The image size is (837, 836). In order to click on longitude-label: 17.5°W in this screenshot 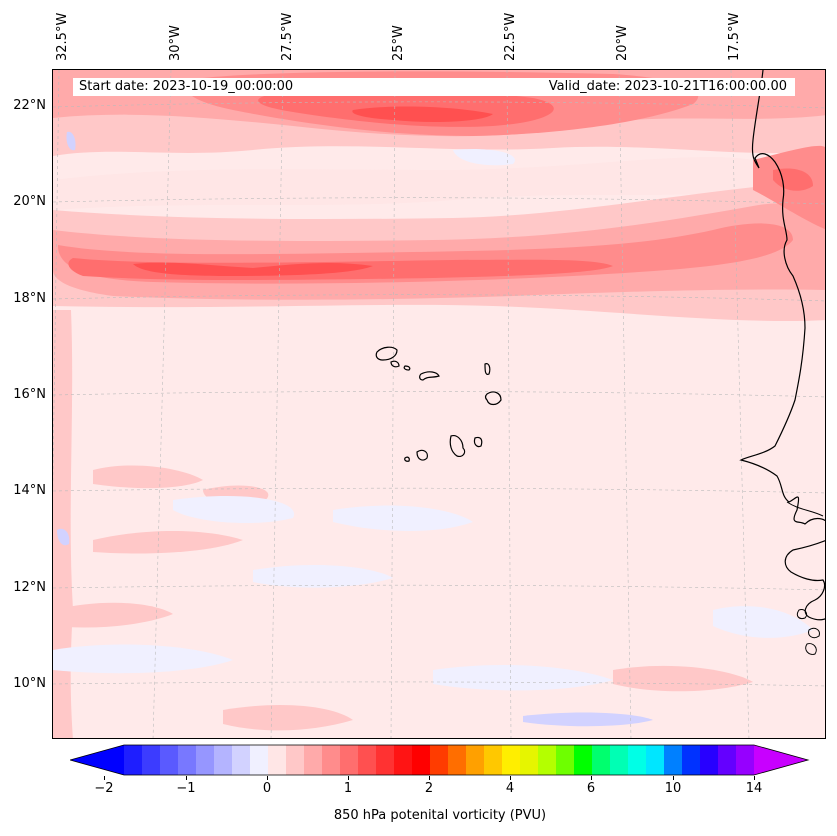, I will do `click(734, 36)`.